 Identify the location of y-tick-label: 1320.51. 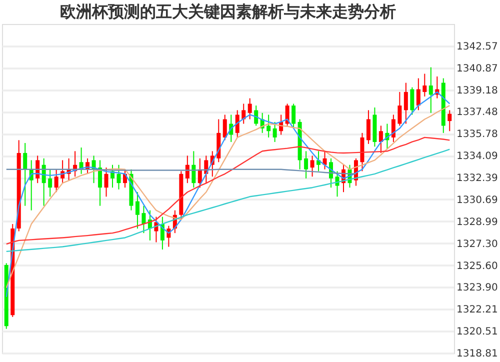
(477, 332).